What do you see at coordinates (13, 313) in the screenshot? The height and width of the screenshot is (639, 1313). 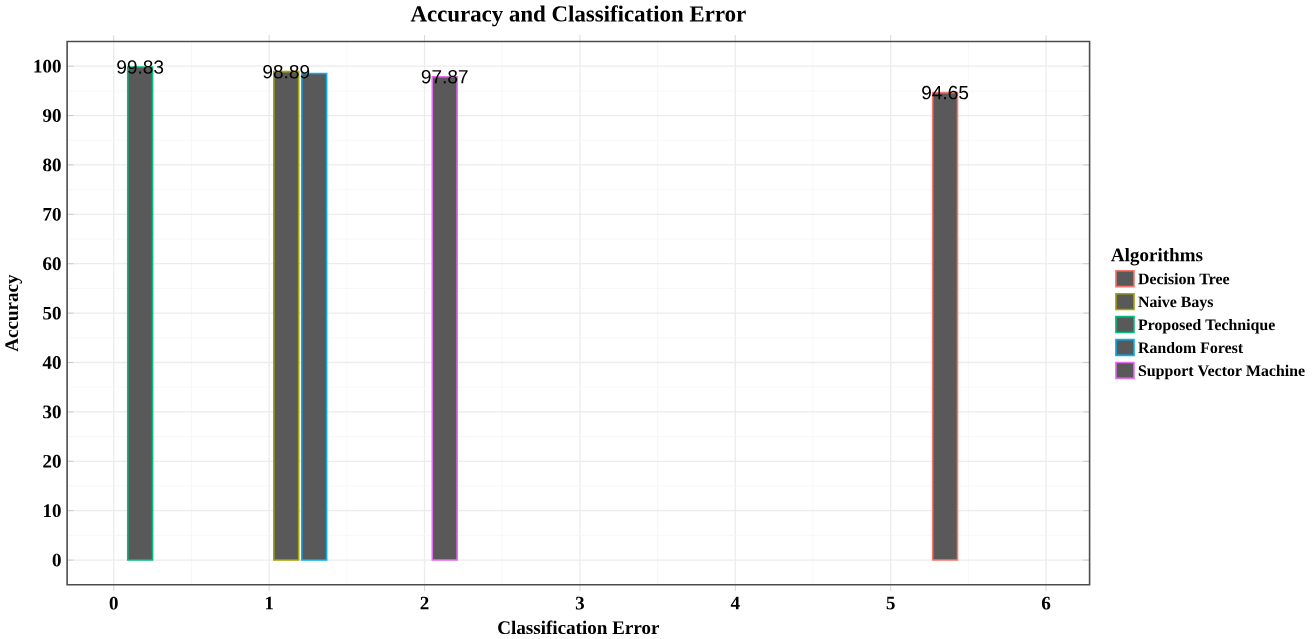 I see `y-axis-title: Accuracy` at bounding box center [13, 313].